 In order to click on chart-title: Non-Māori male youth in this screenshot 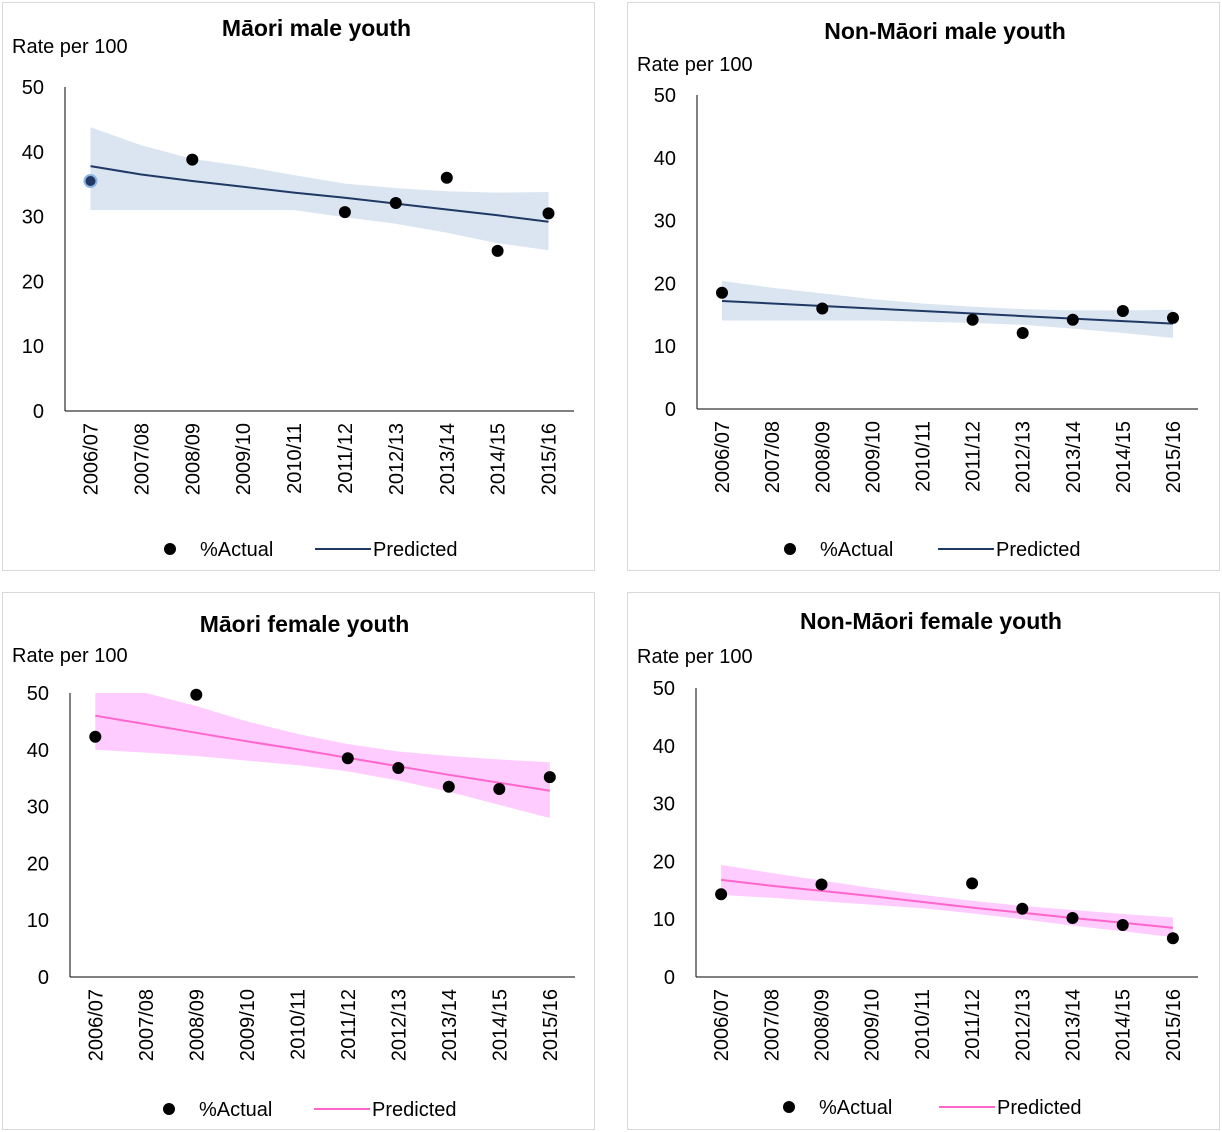, I will do `click(945, 31)`.